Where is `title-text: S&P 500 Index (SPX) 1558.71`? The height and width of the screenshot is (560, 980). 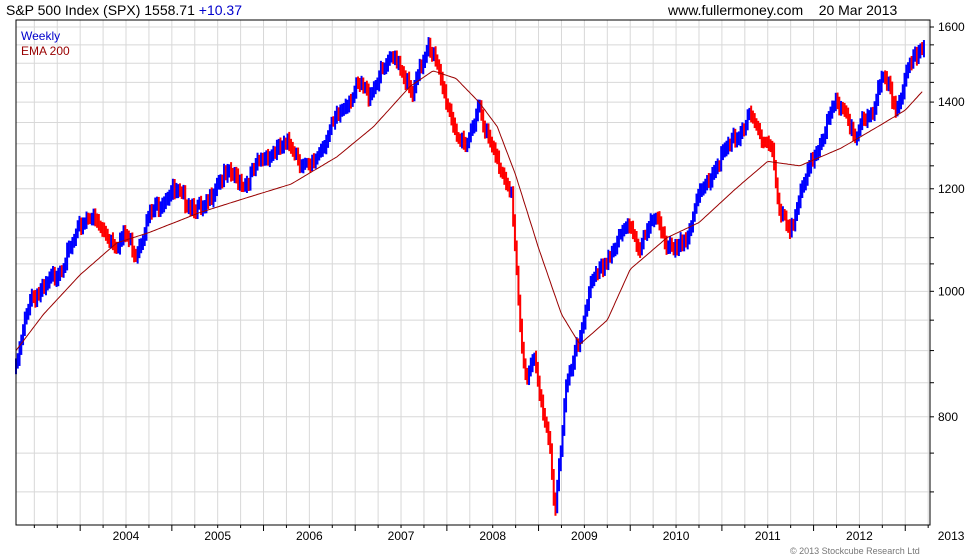
title-text: S&P 500 Index (SPX) 1558.71 is located at coordinates (100, 10).